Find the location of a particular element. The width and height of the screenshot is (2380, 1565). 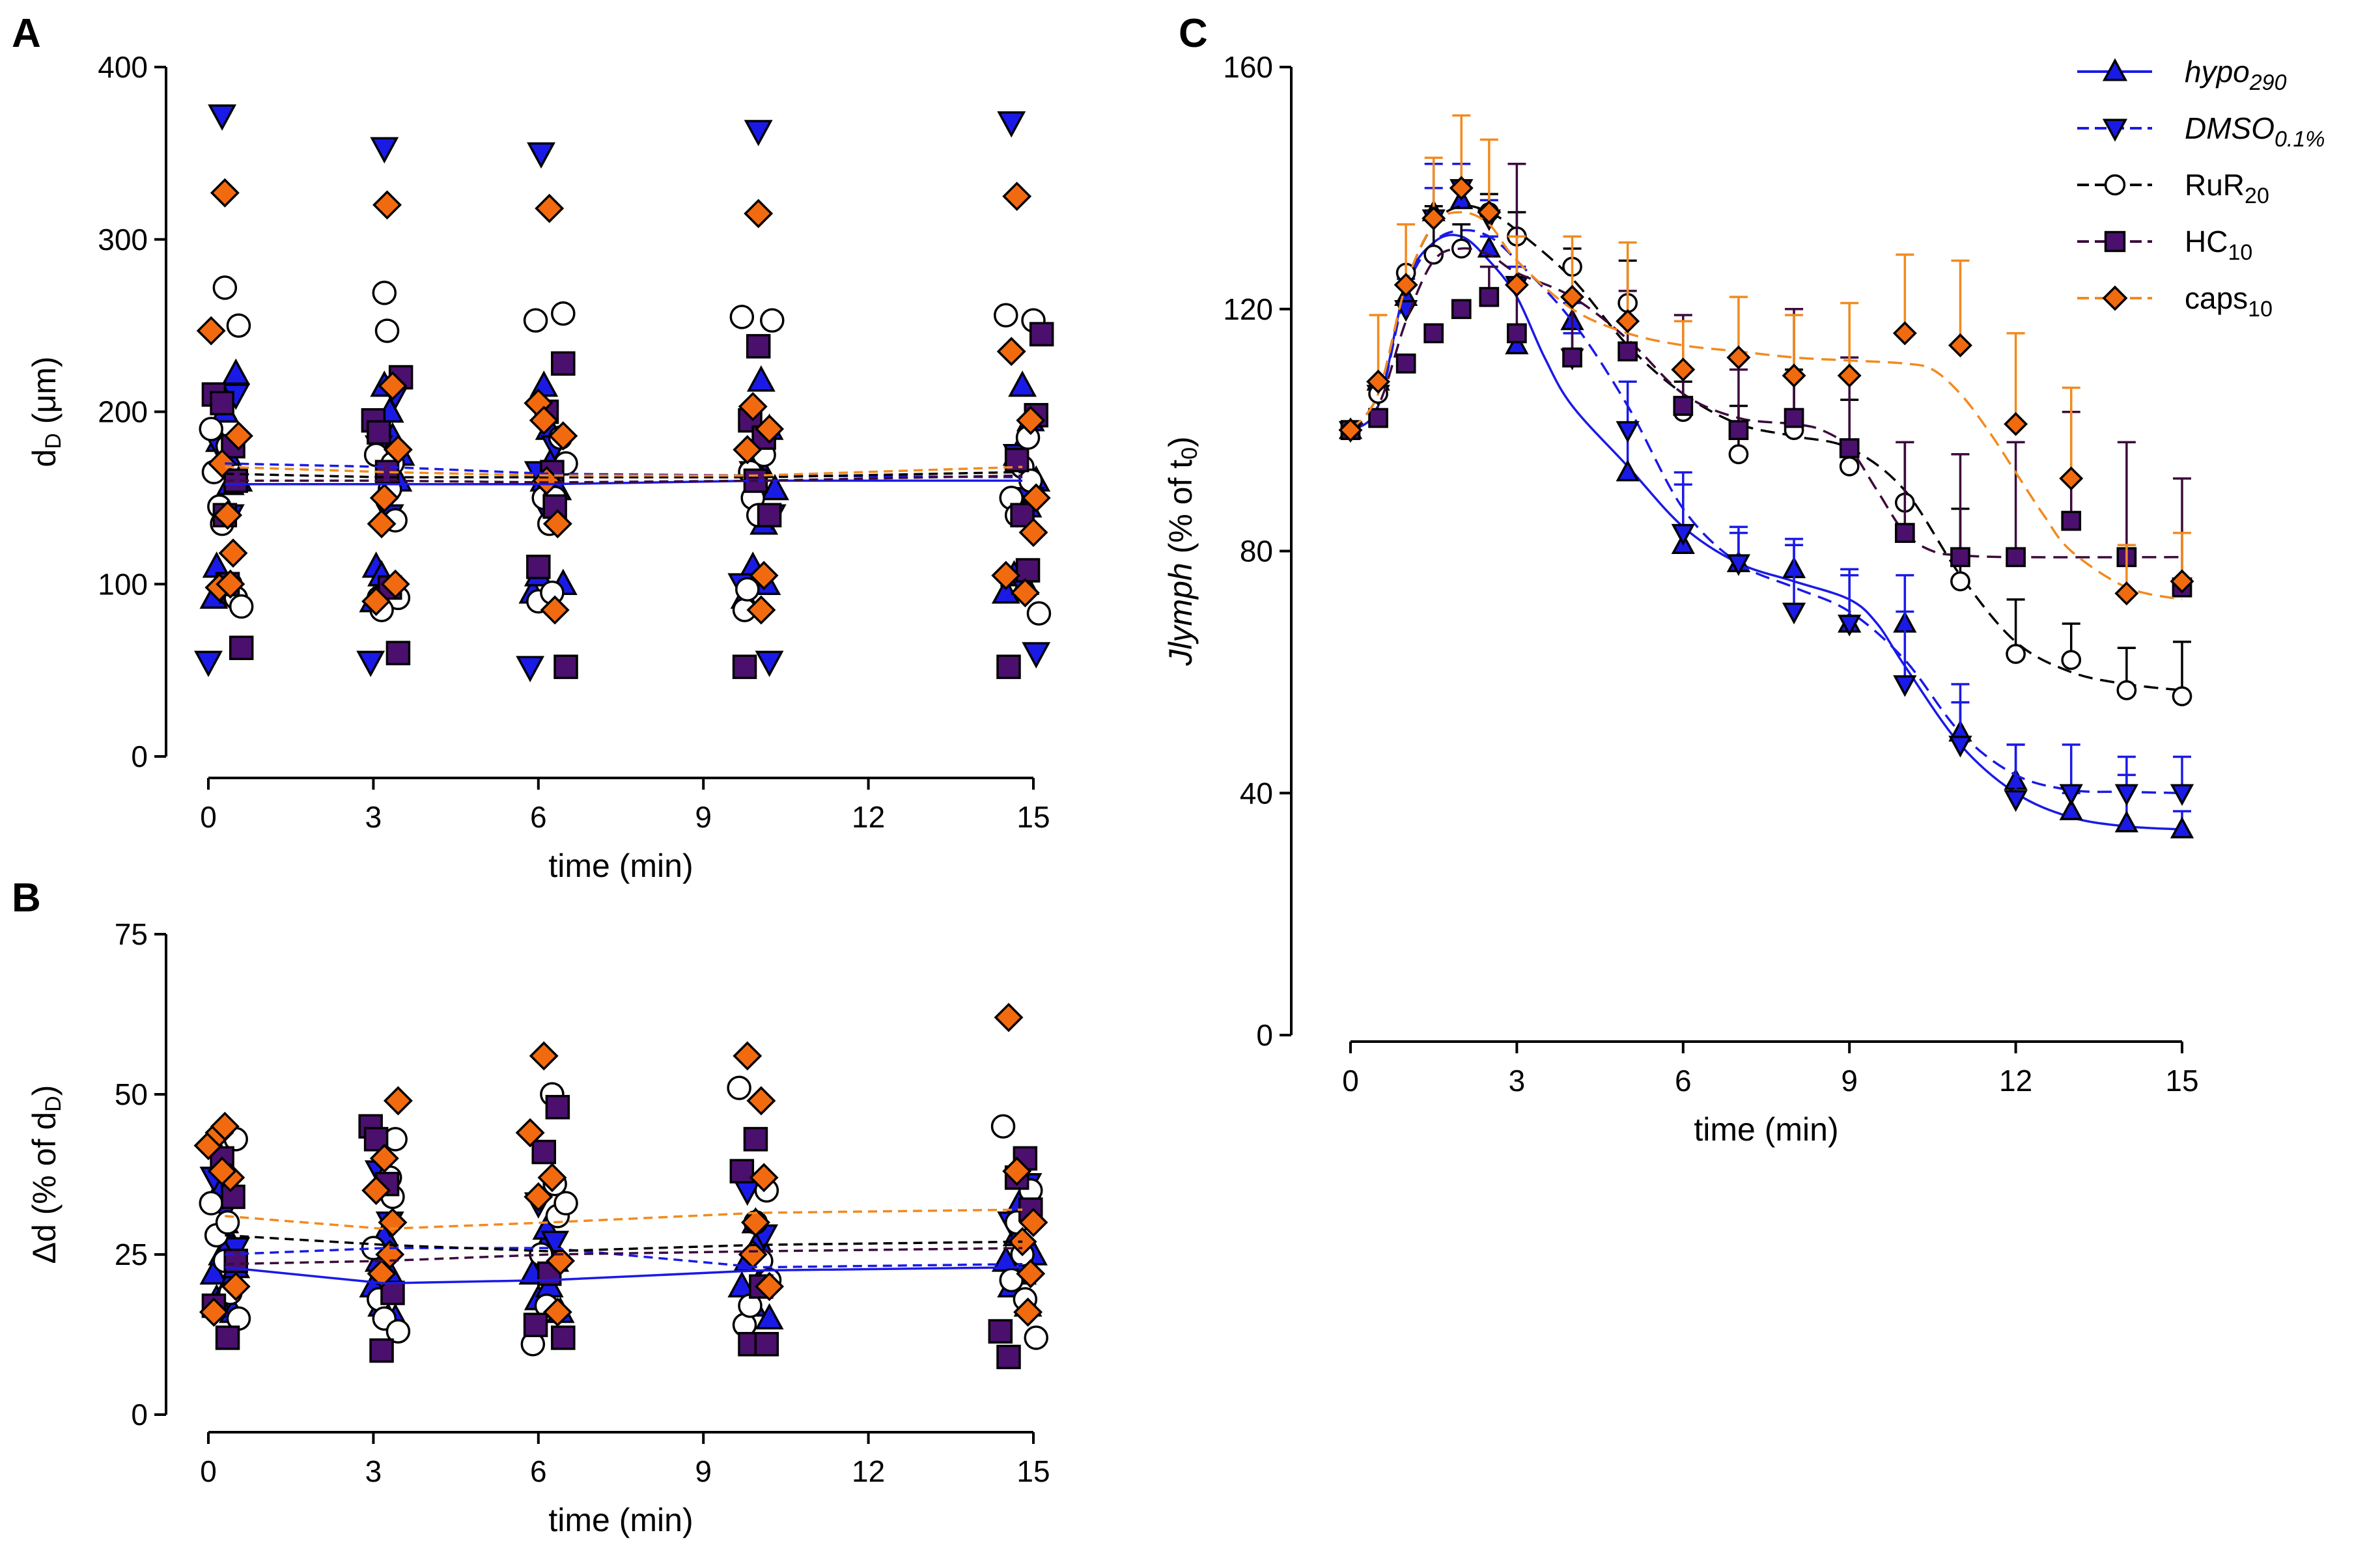

panel-a-x-tick-label: 15 is located at coordinates (1033, 817).